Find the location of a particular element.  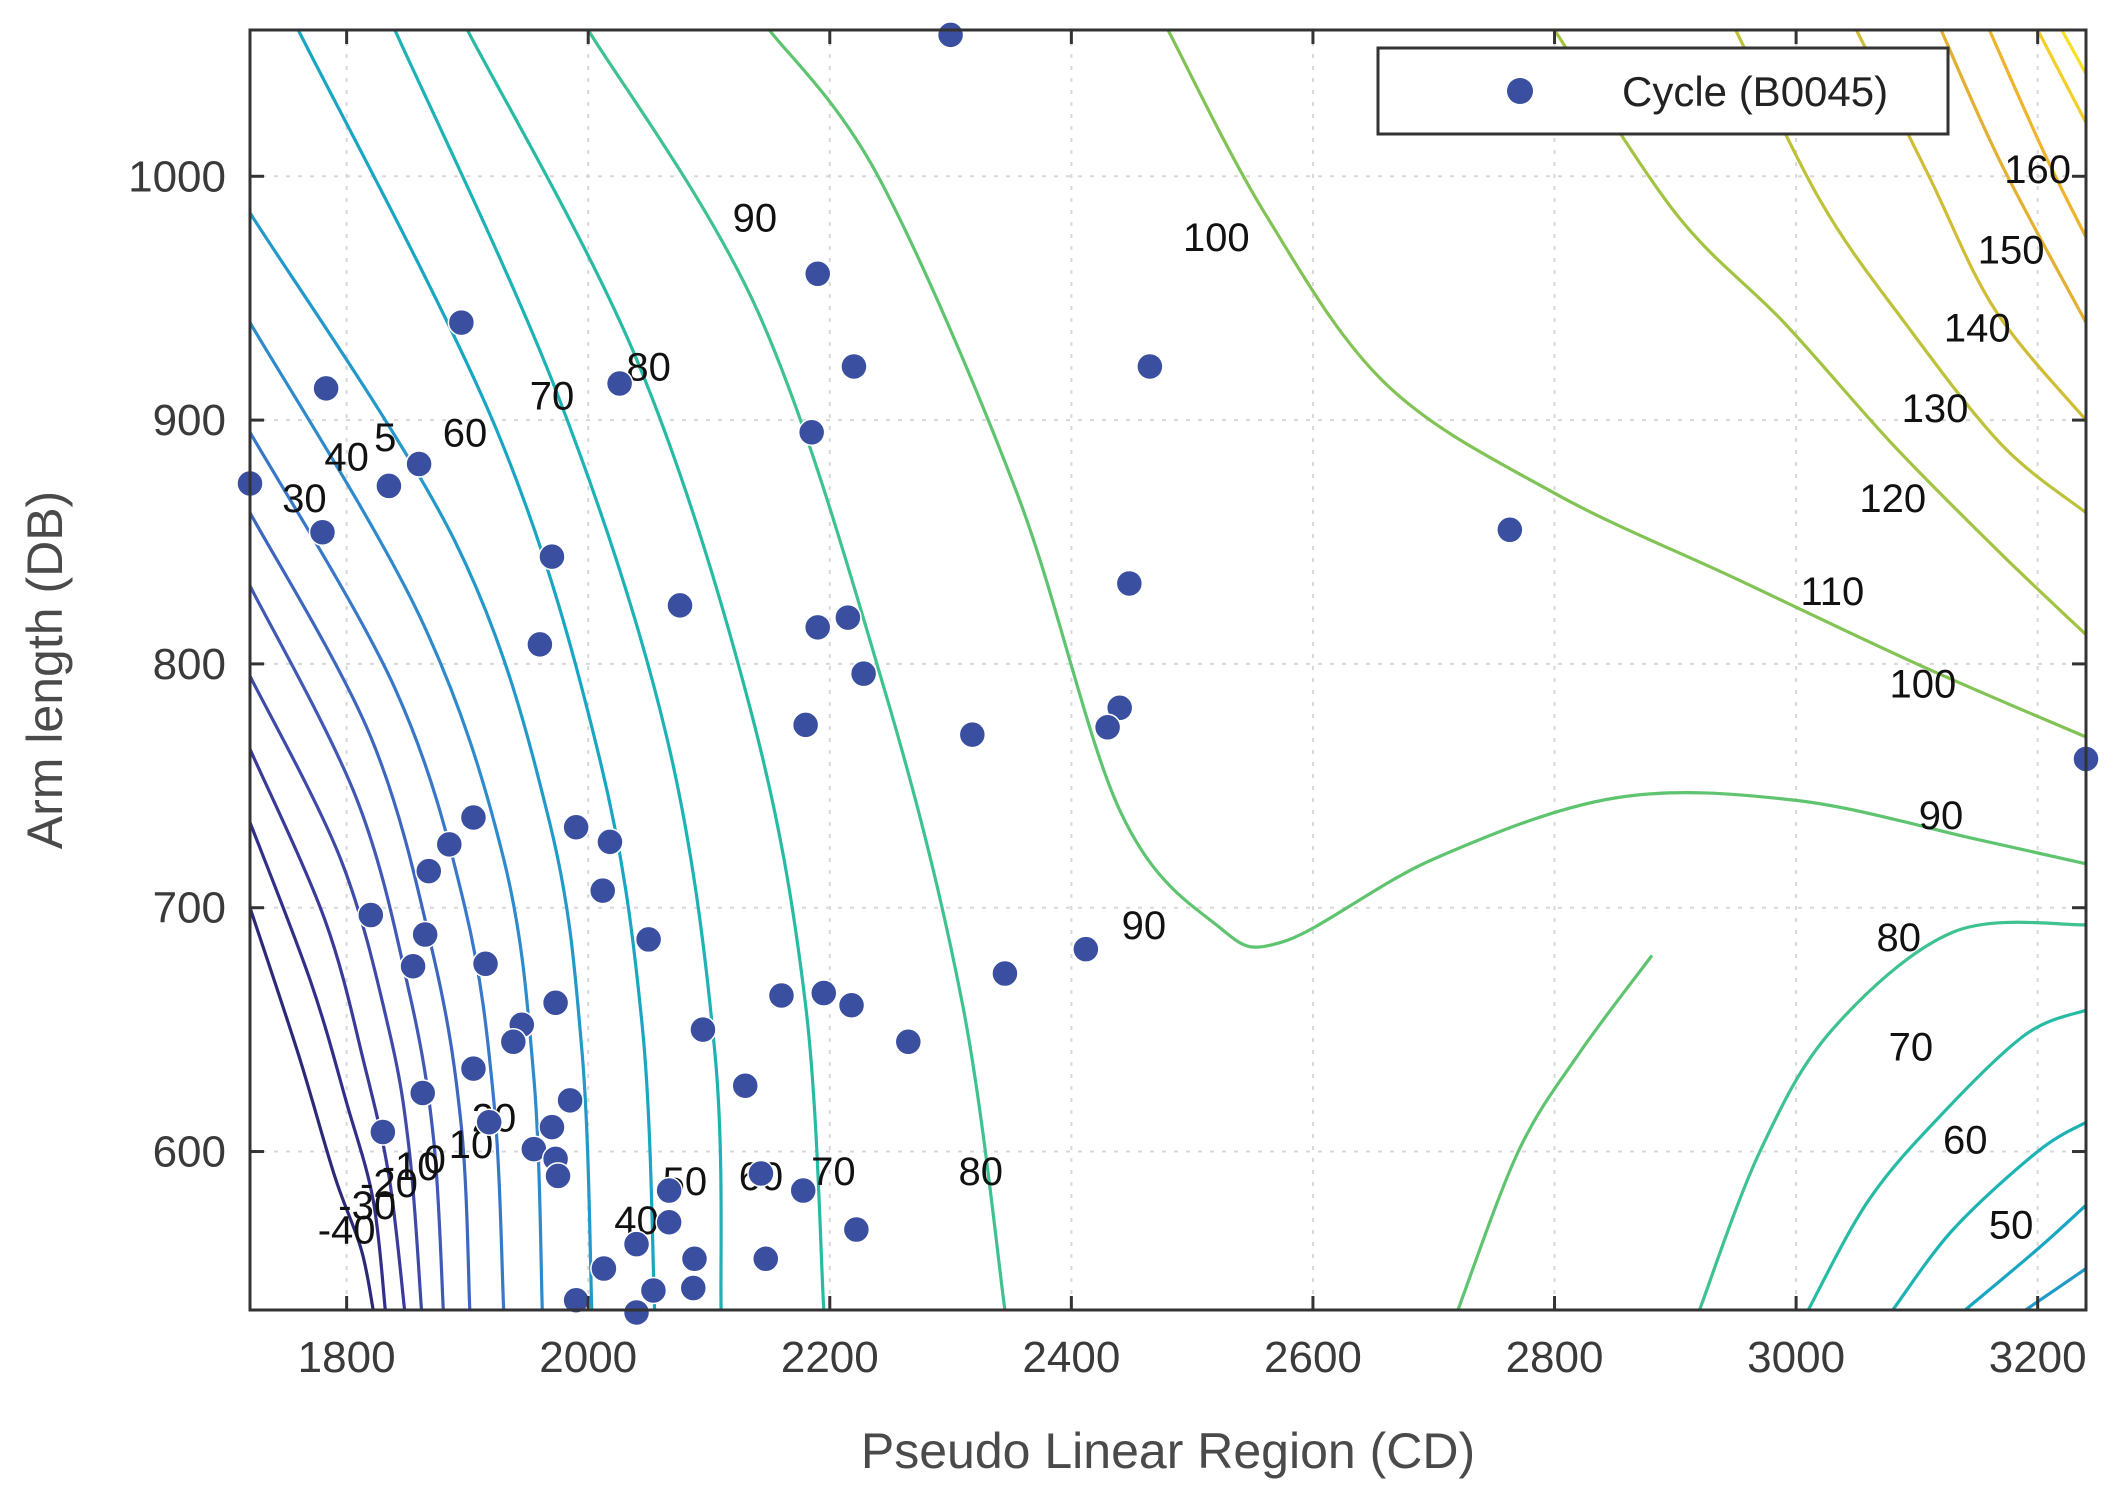

contour-label: -30 is located at coordinates (367, 1206).